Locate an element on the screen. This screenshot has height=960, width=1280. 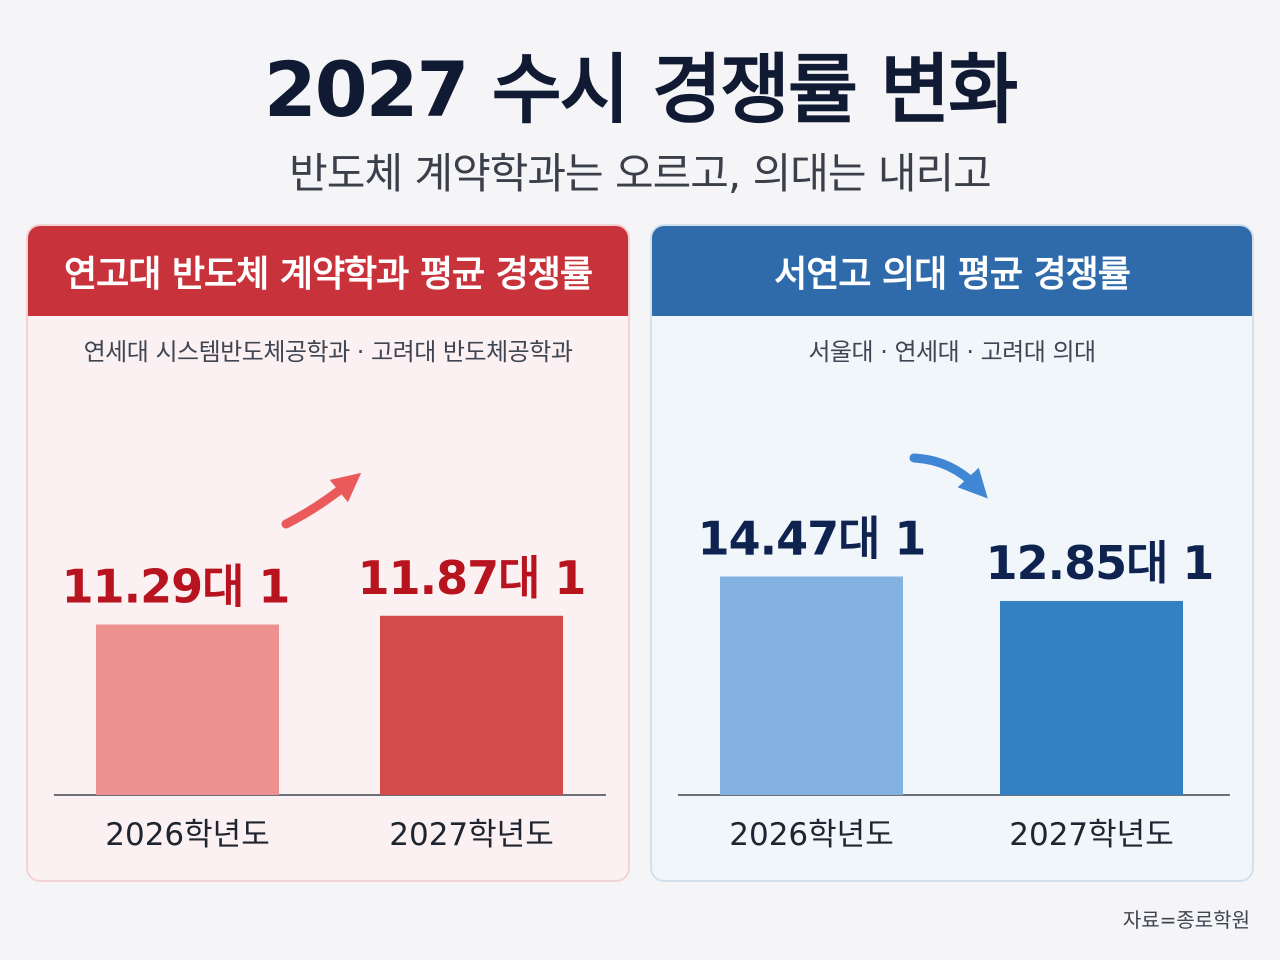
page-subtitle: 반도체 계약학과는 오르고, 의대는 내리고 is located at coordinates (640, 173).